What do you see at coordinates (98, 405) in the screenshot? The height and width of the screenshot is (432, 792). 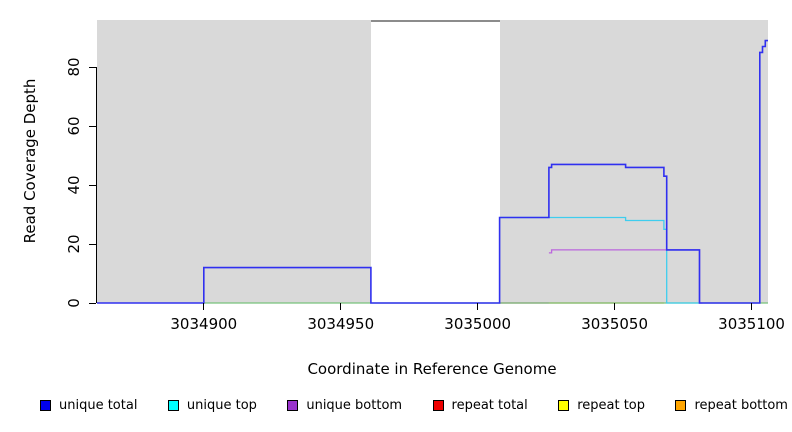 I see `legend-label: unique total` at bounding box center [98, 405].